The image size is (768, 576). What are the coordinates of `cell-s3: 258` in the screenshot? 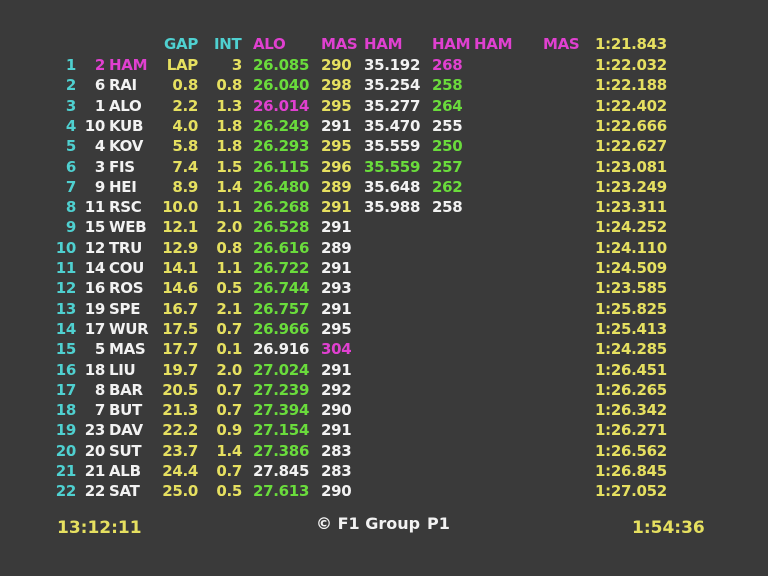 It's located at (447, 207).